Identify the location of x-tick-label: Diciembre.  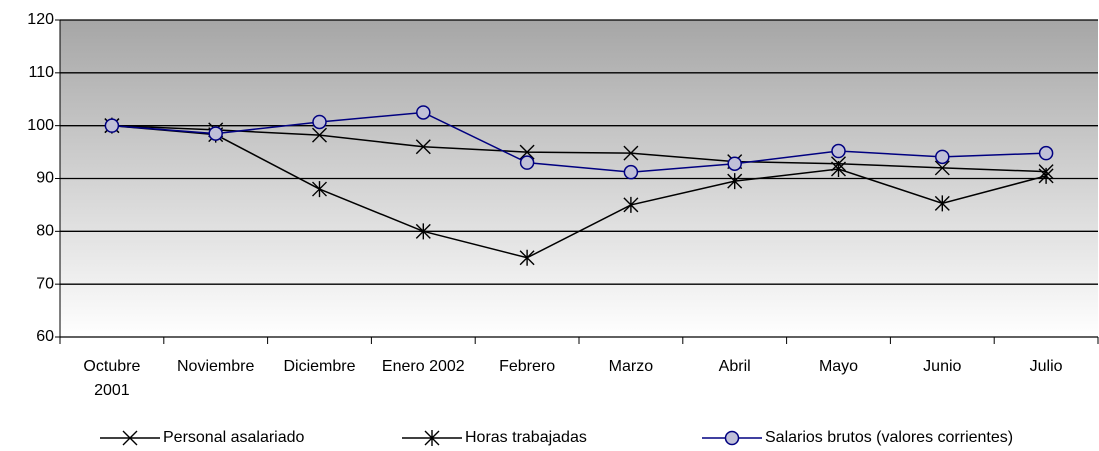
(319, 366).